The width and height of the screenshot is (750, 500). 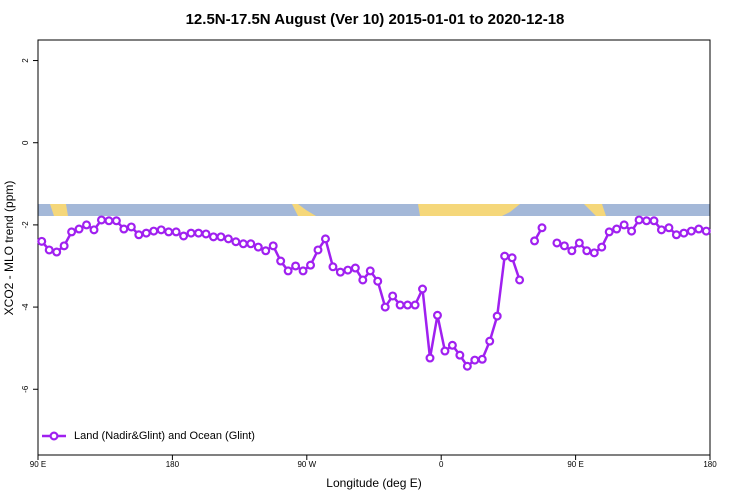 I want to click on x-axis-label: Longitude (deg E), so click(x=373, y=483).